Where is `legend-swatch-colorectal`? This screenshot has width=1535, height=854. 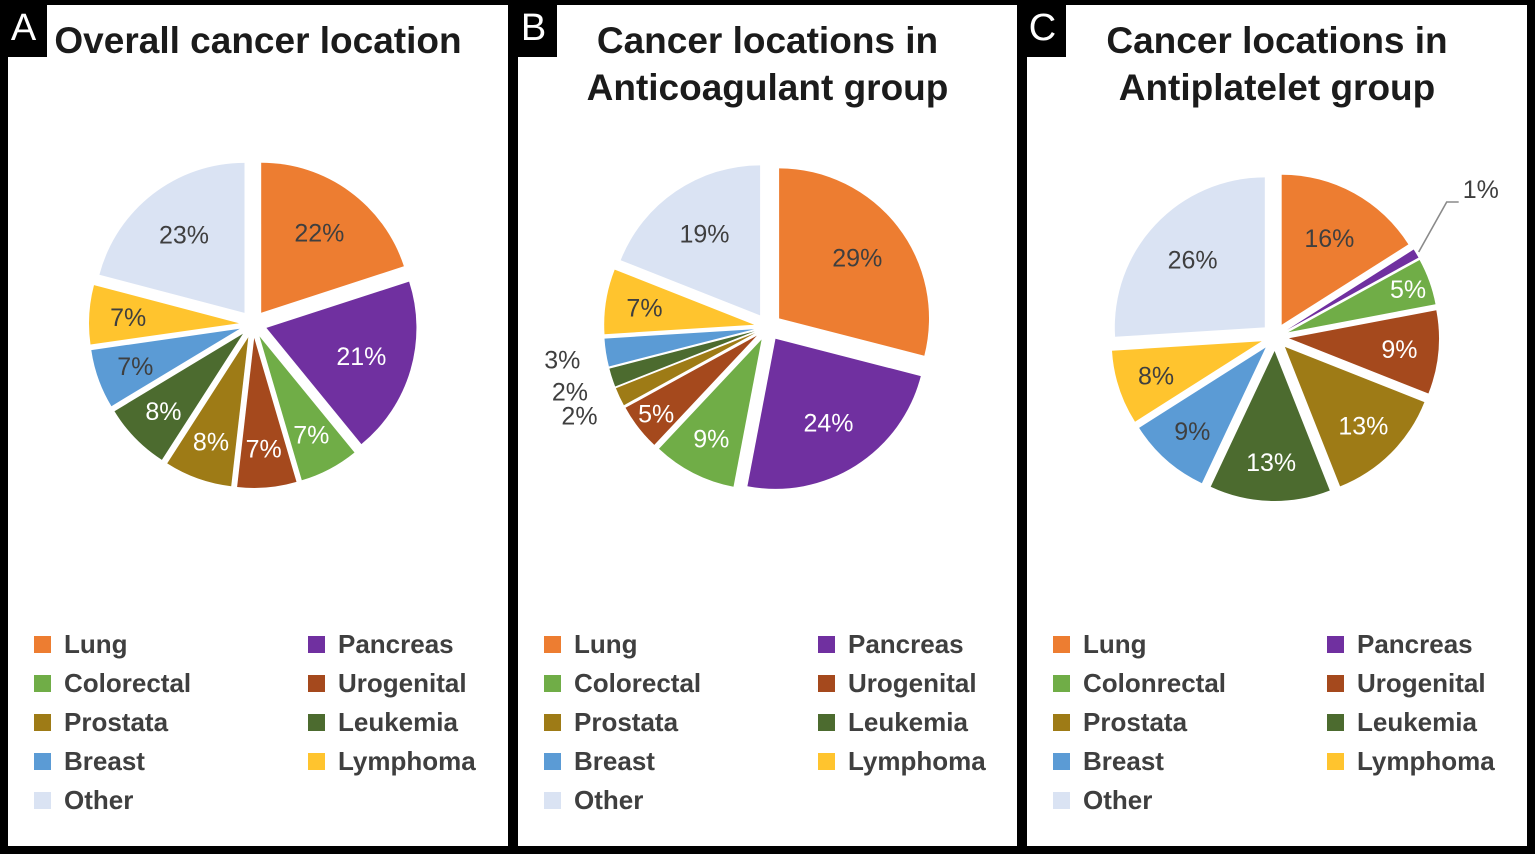
legend-swatch-colorectal is located at coordinates (552, 683).